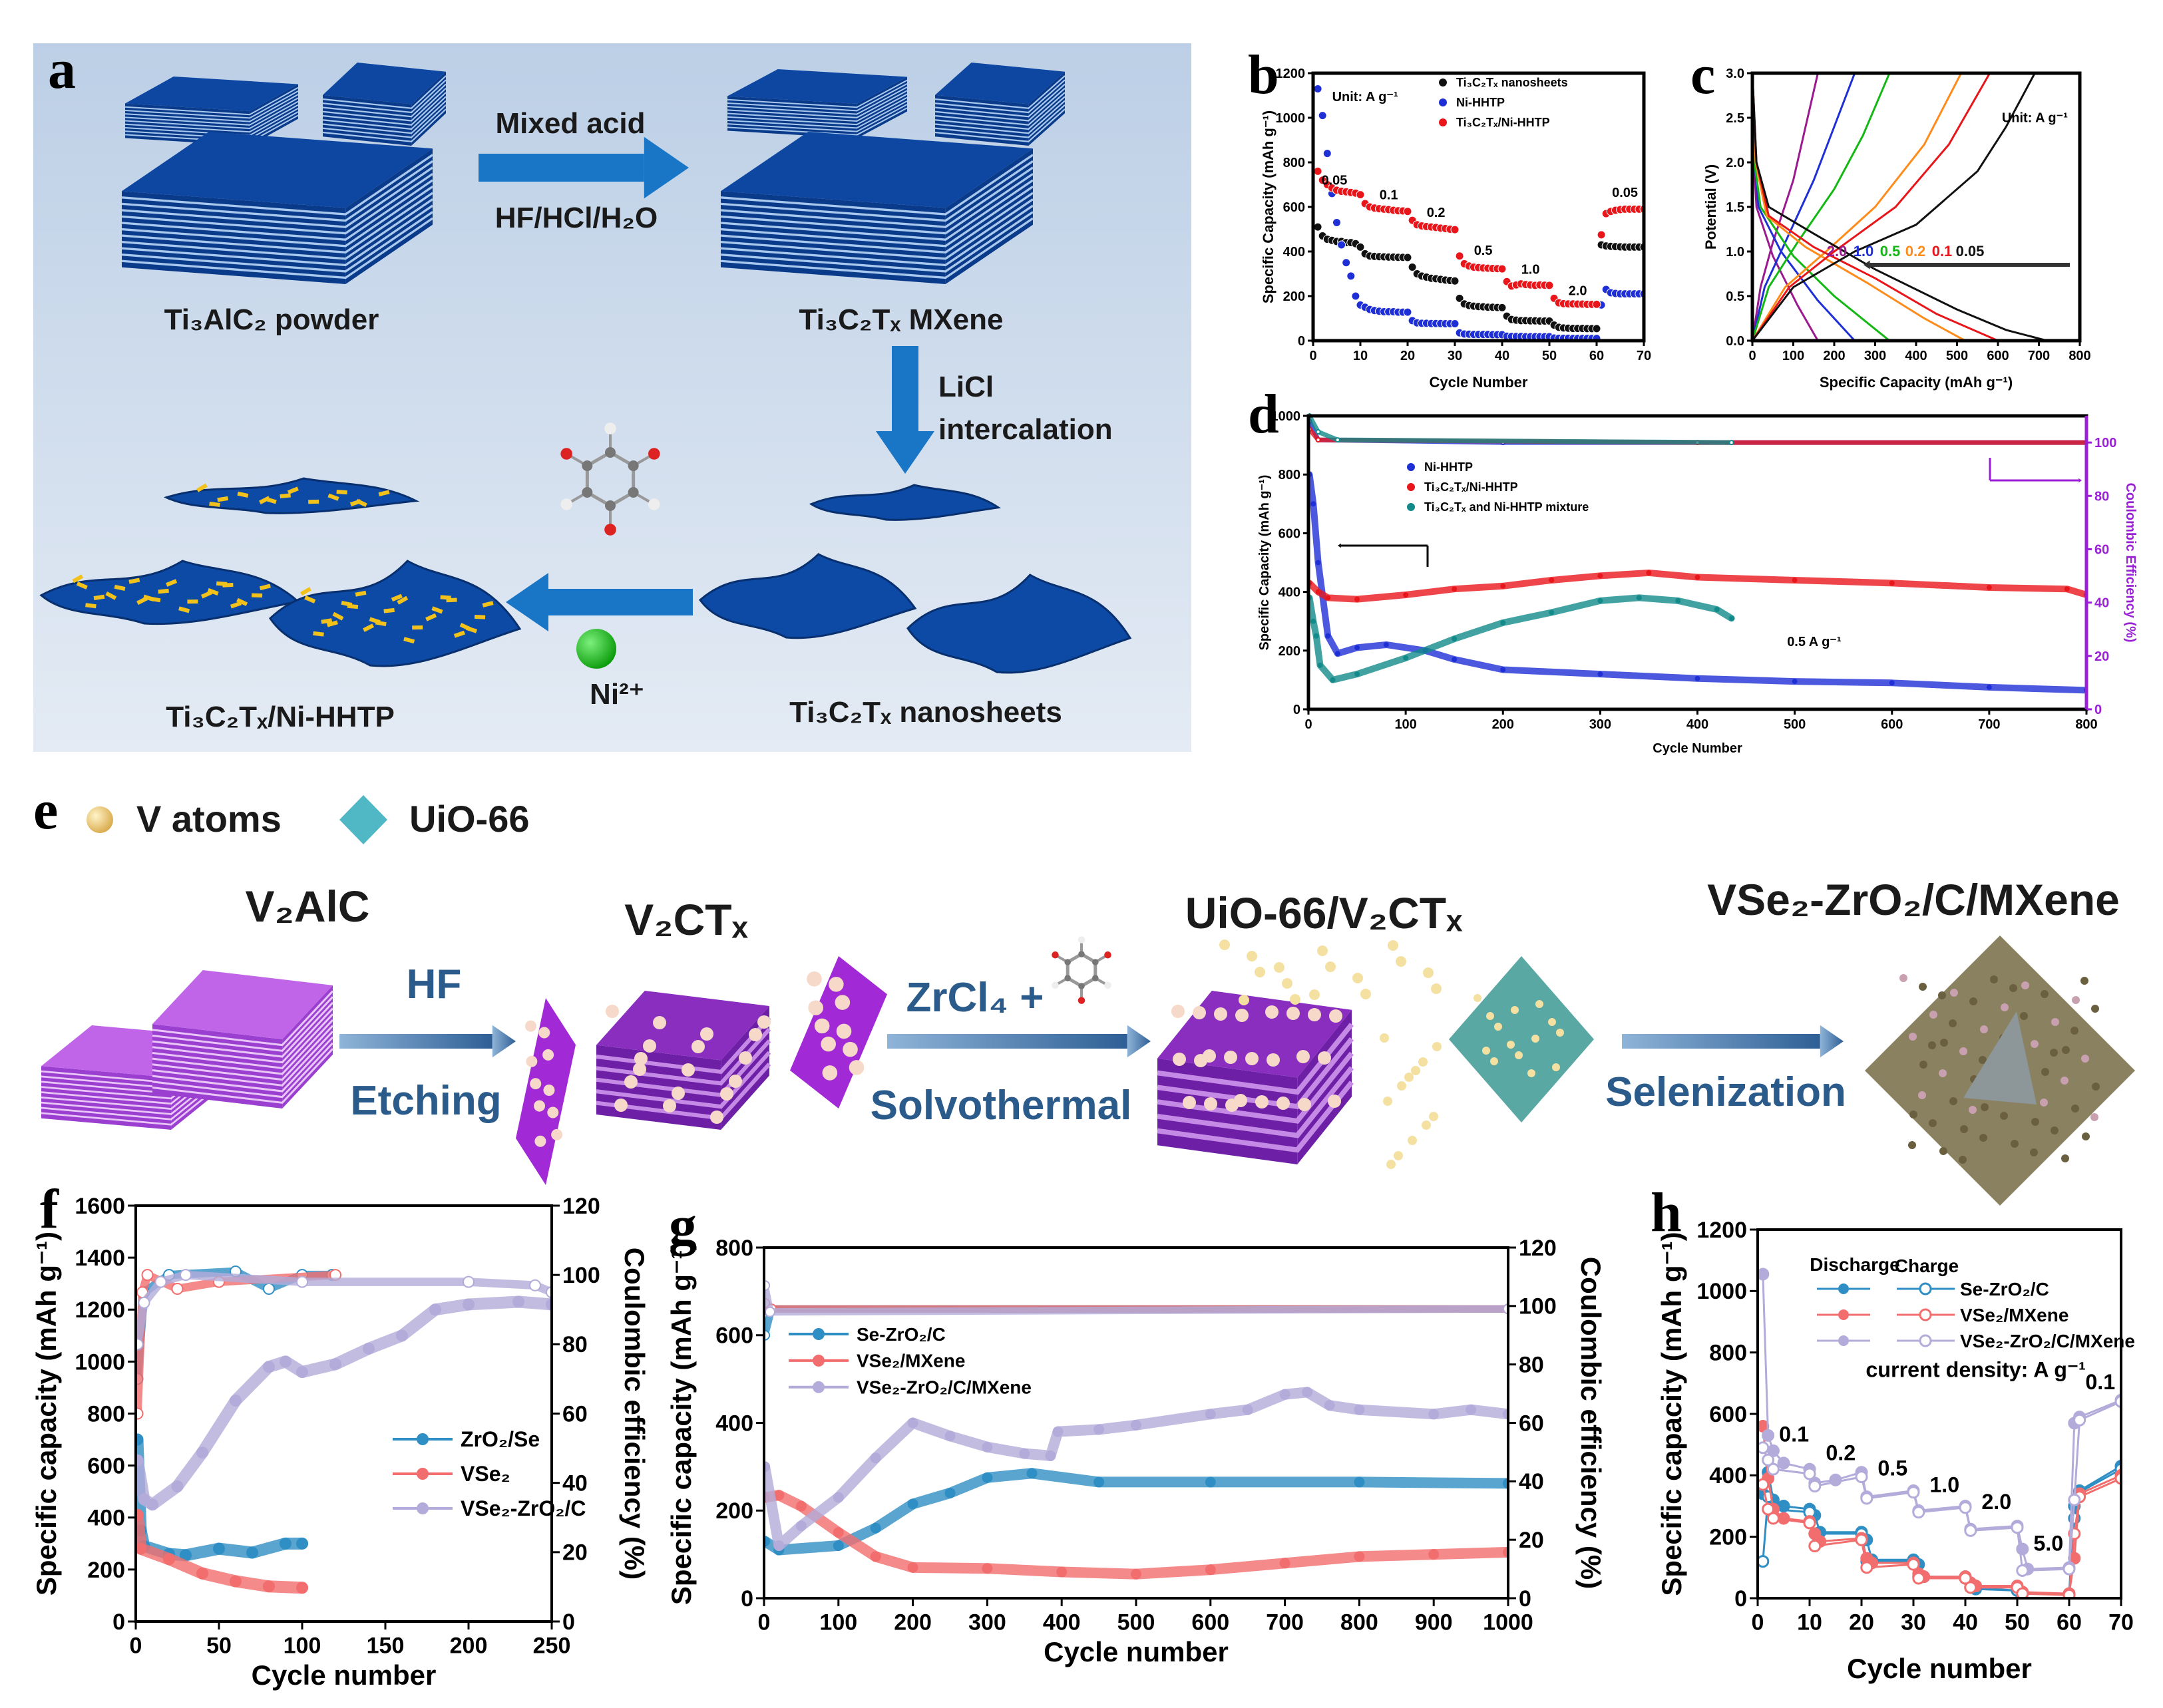  What do you see at coordinates (277, 170) in the screenshot?
I see `slab-top-face` at bounding box center [277, 170].